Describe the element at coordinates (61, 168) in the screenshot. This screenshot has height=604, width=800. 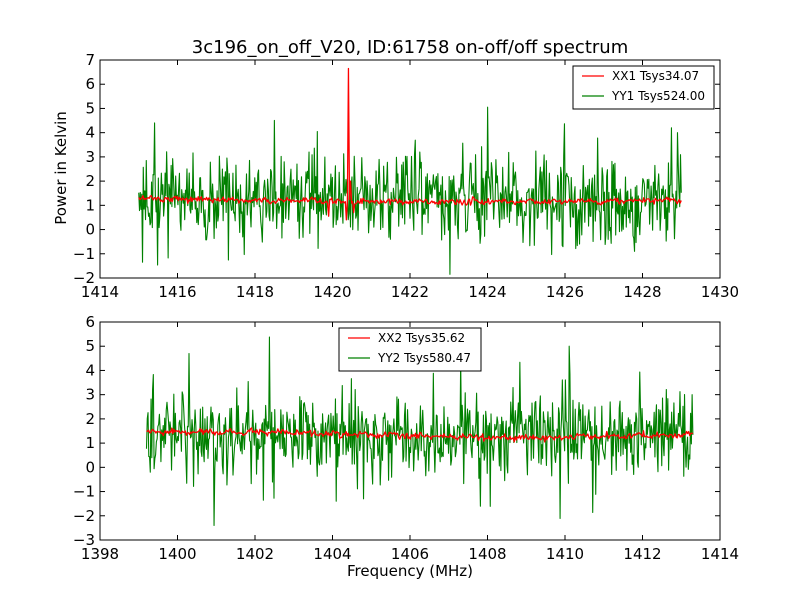
I see `y-axis-label-top: Power in Kelvin` at that location.